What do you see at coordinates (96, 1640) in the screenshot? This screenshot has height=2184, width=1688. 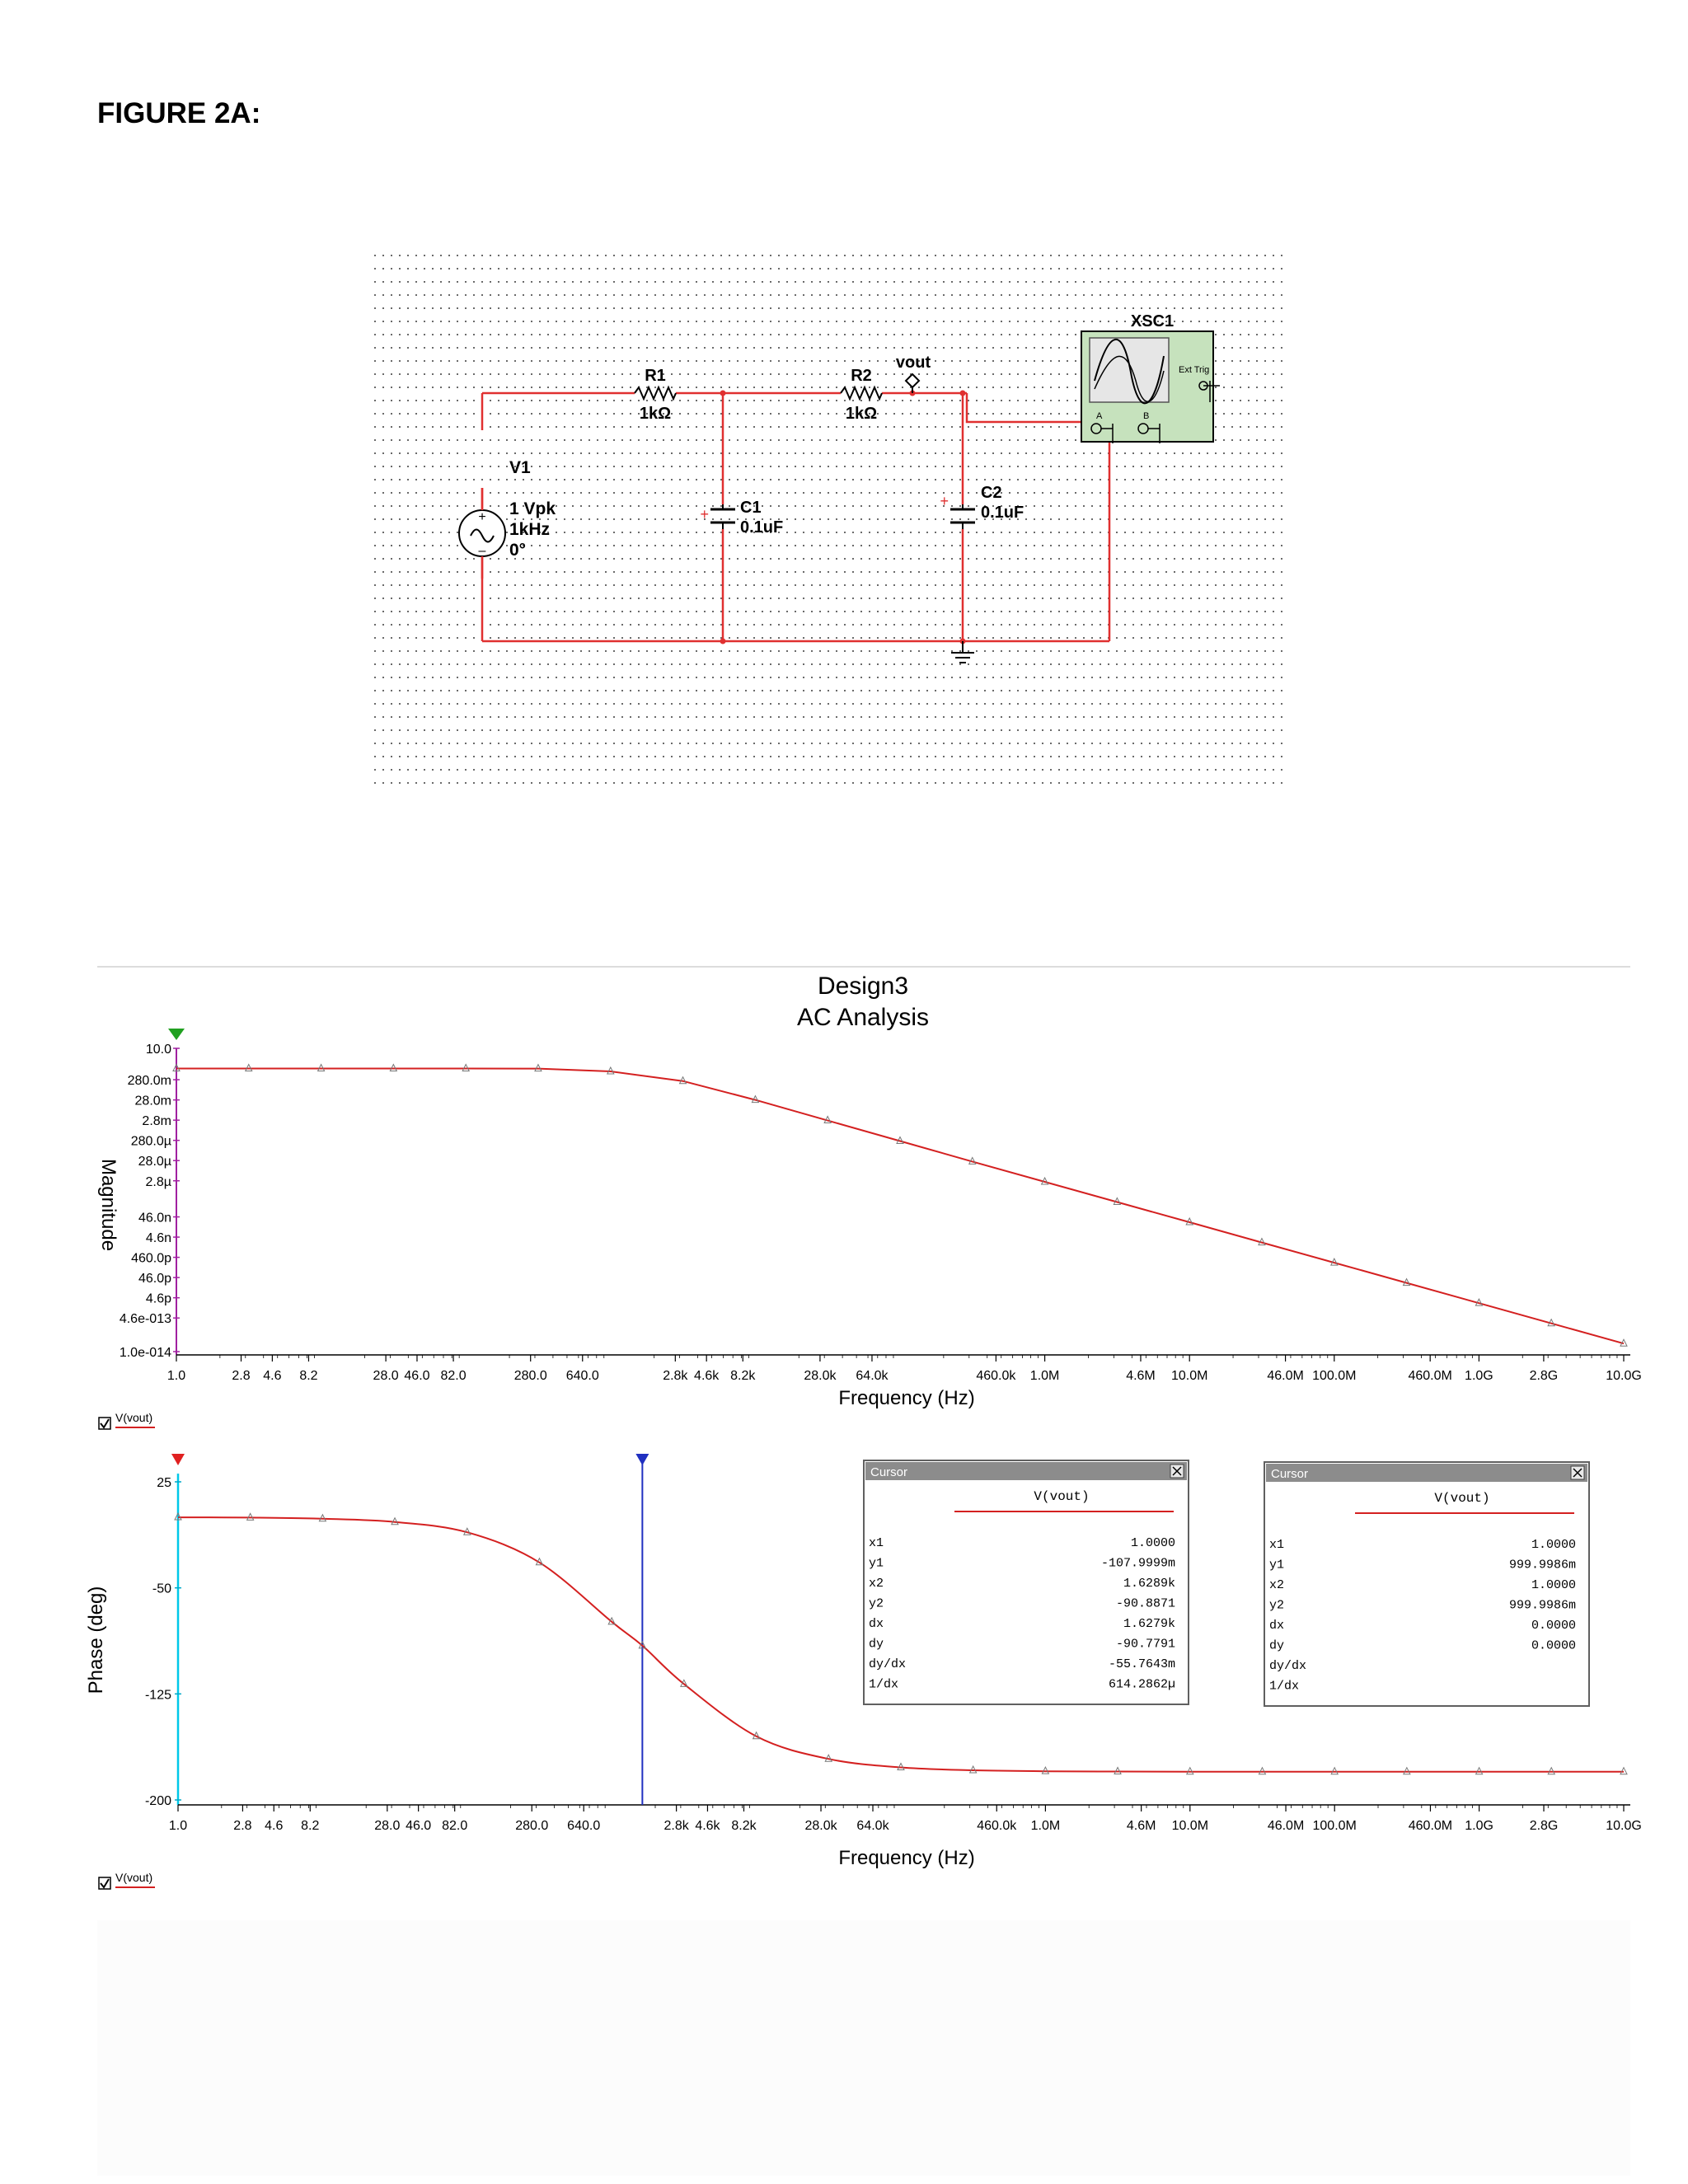 I see `phase-ylabel: Phase (deg)` at bounding box center [96, 1640].